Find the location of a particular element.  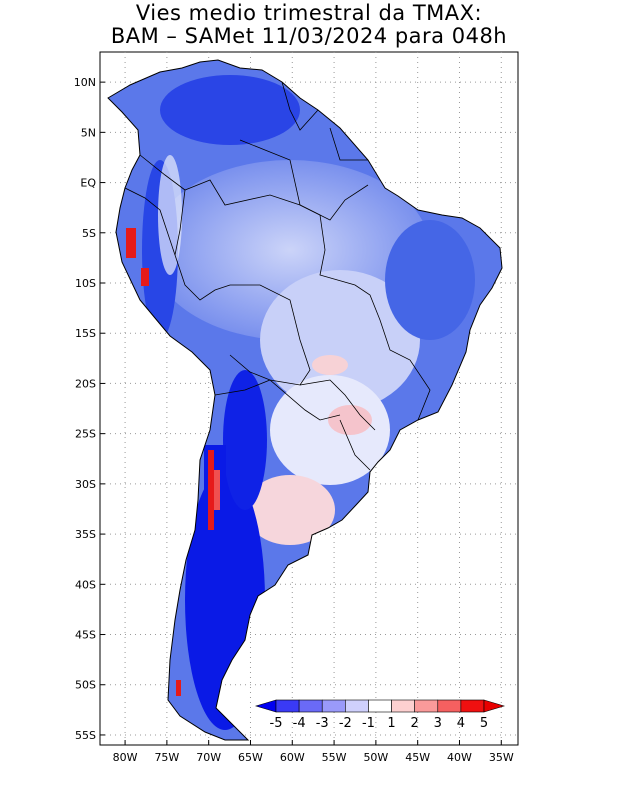

colorbar: -5 -4 -3 -2 -1 1 2 3 4 5 is located at coordinates (380, 715).